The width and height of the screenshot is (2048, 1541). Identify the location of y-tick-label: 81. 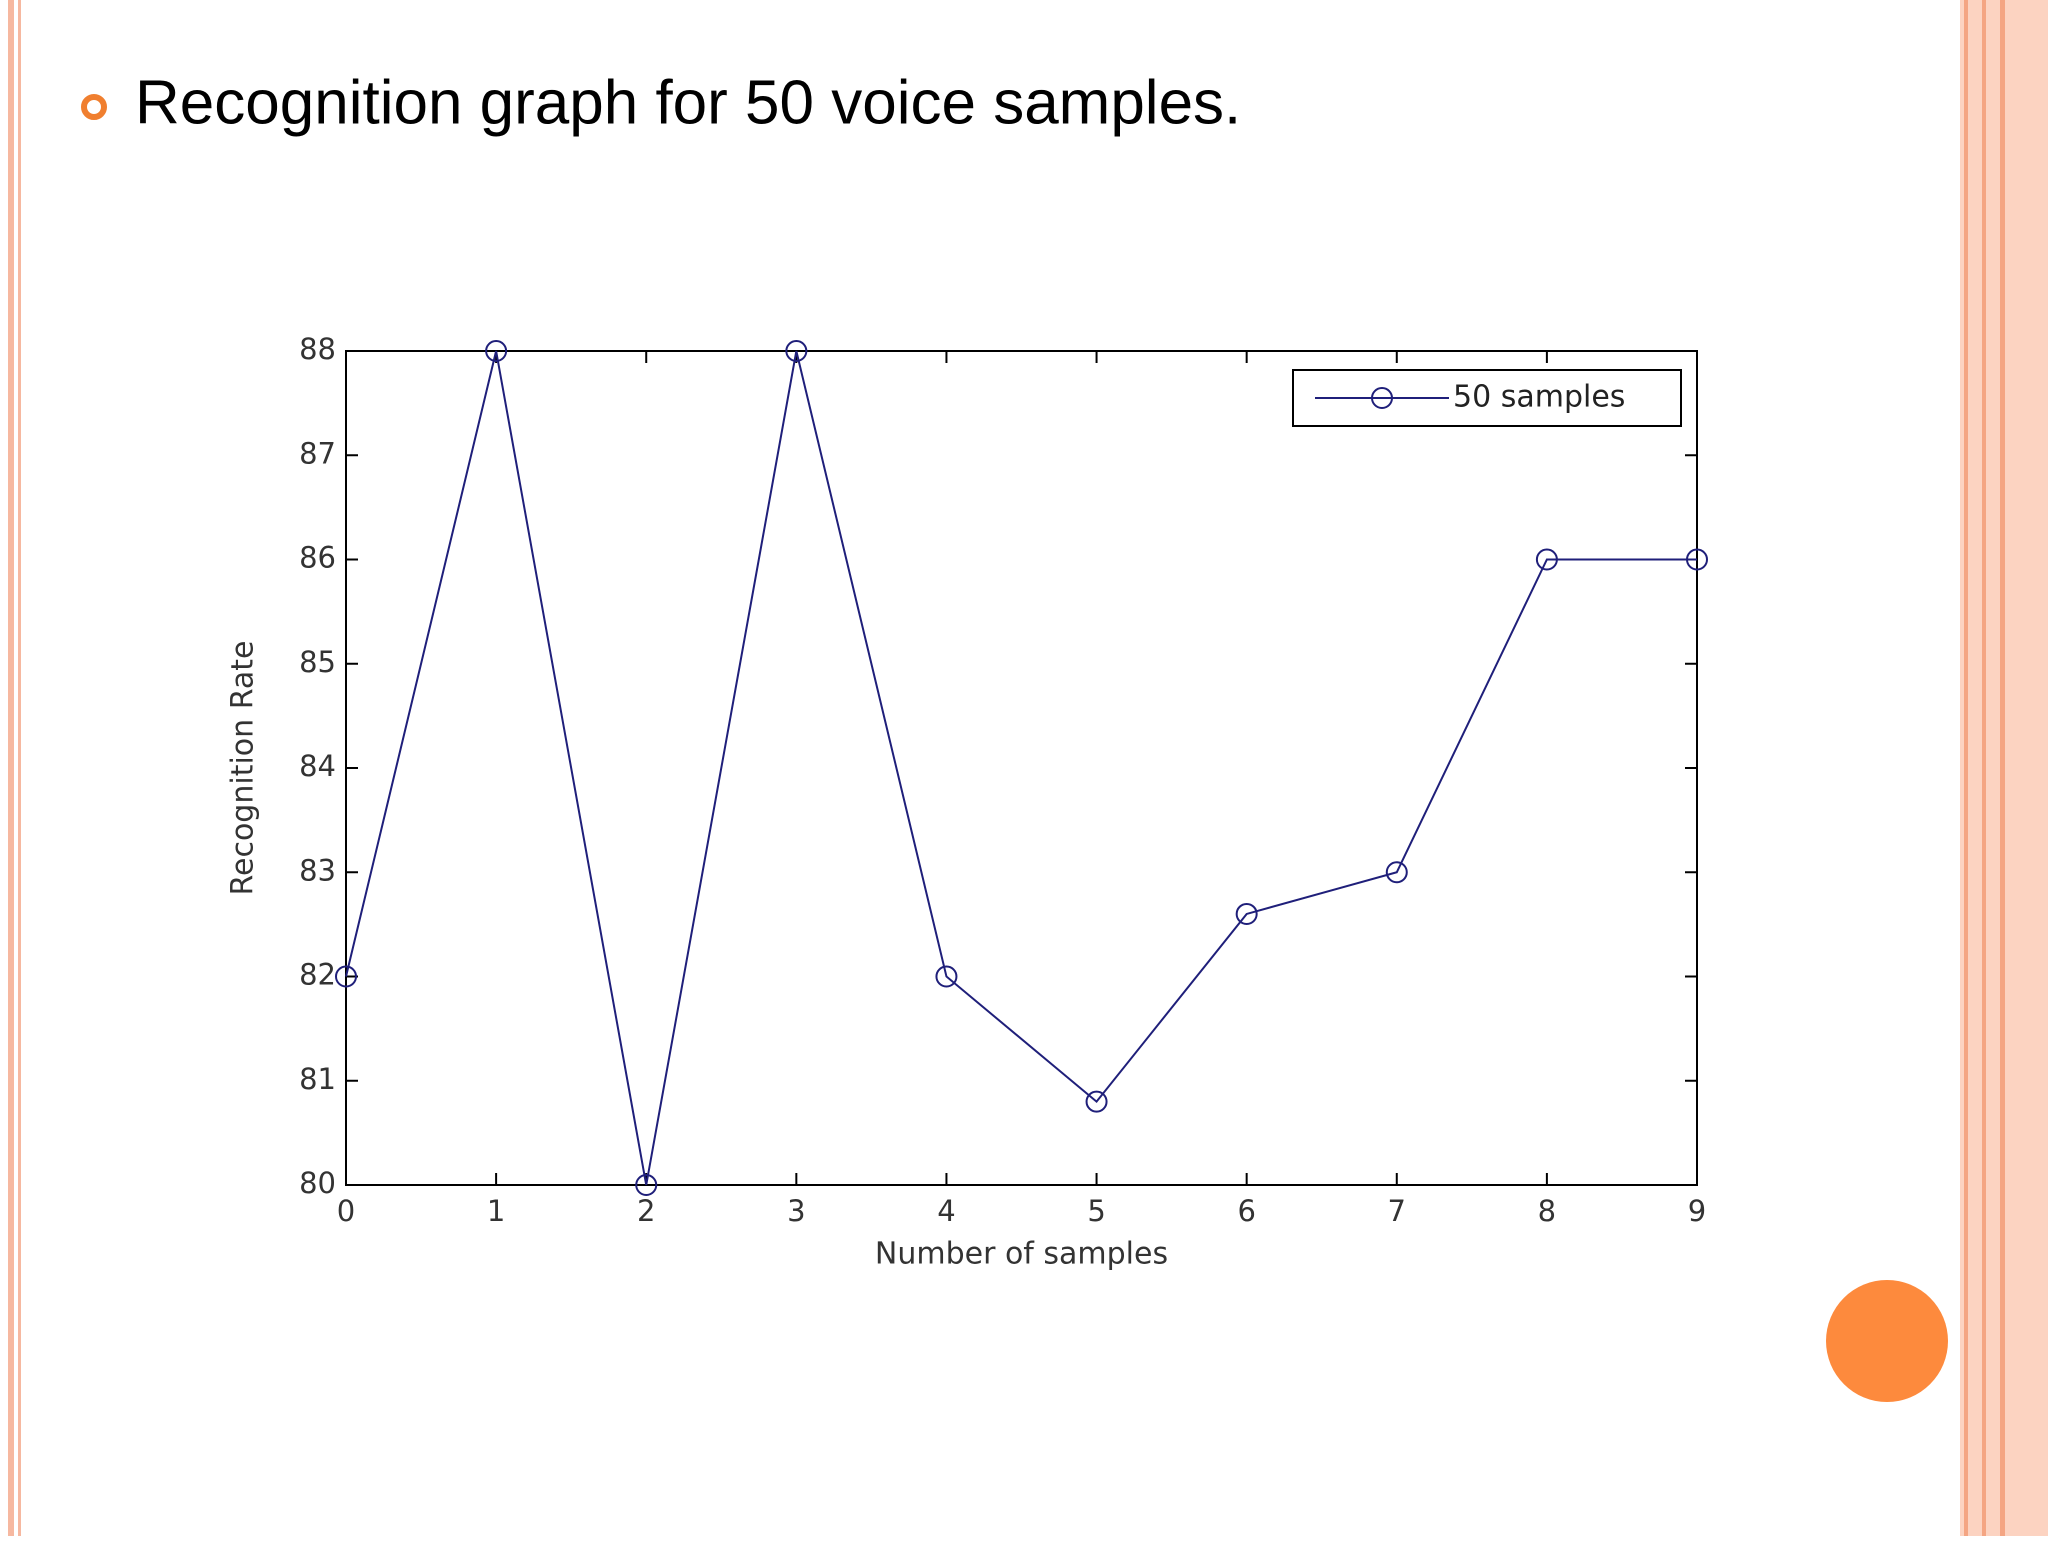
(317, 1079).